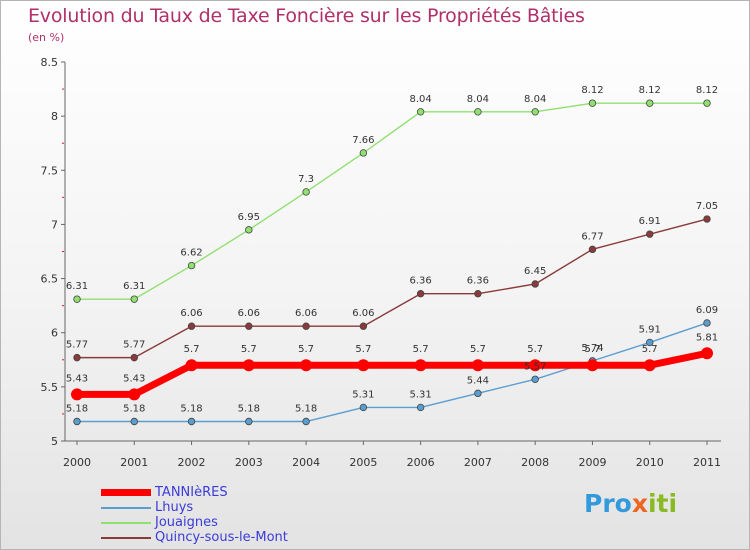  I want to click on legend-label: Lhuys, so click(174, 507).